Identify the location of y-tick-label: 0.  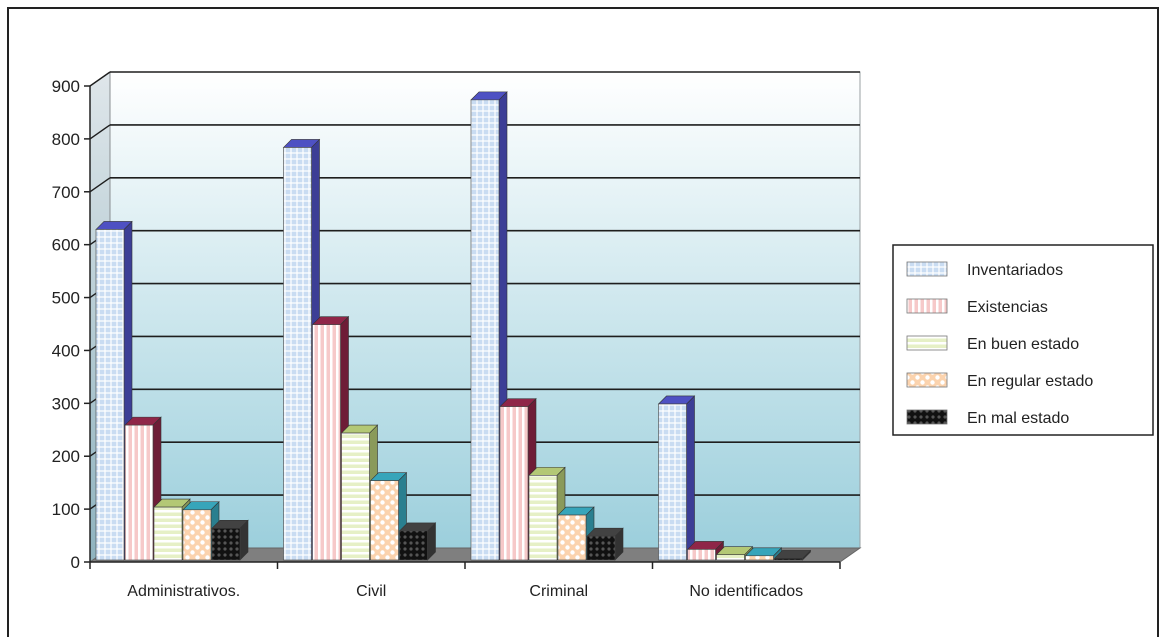
(75, 562).